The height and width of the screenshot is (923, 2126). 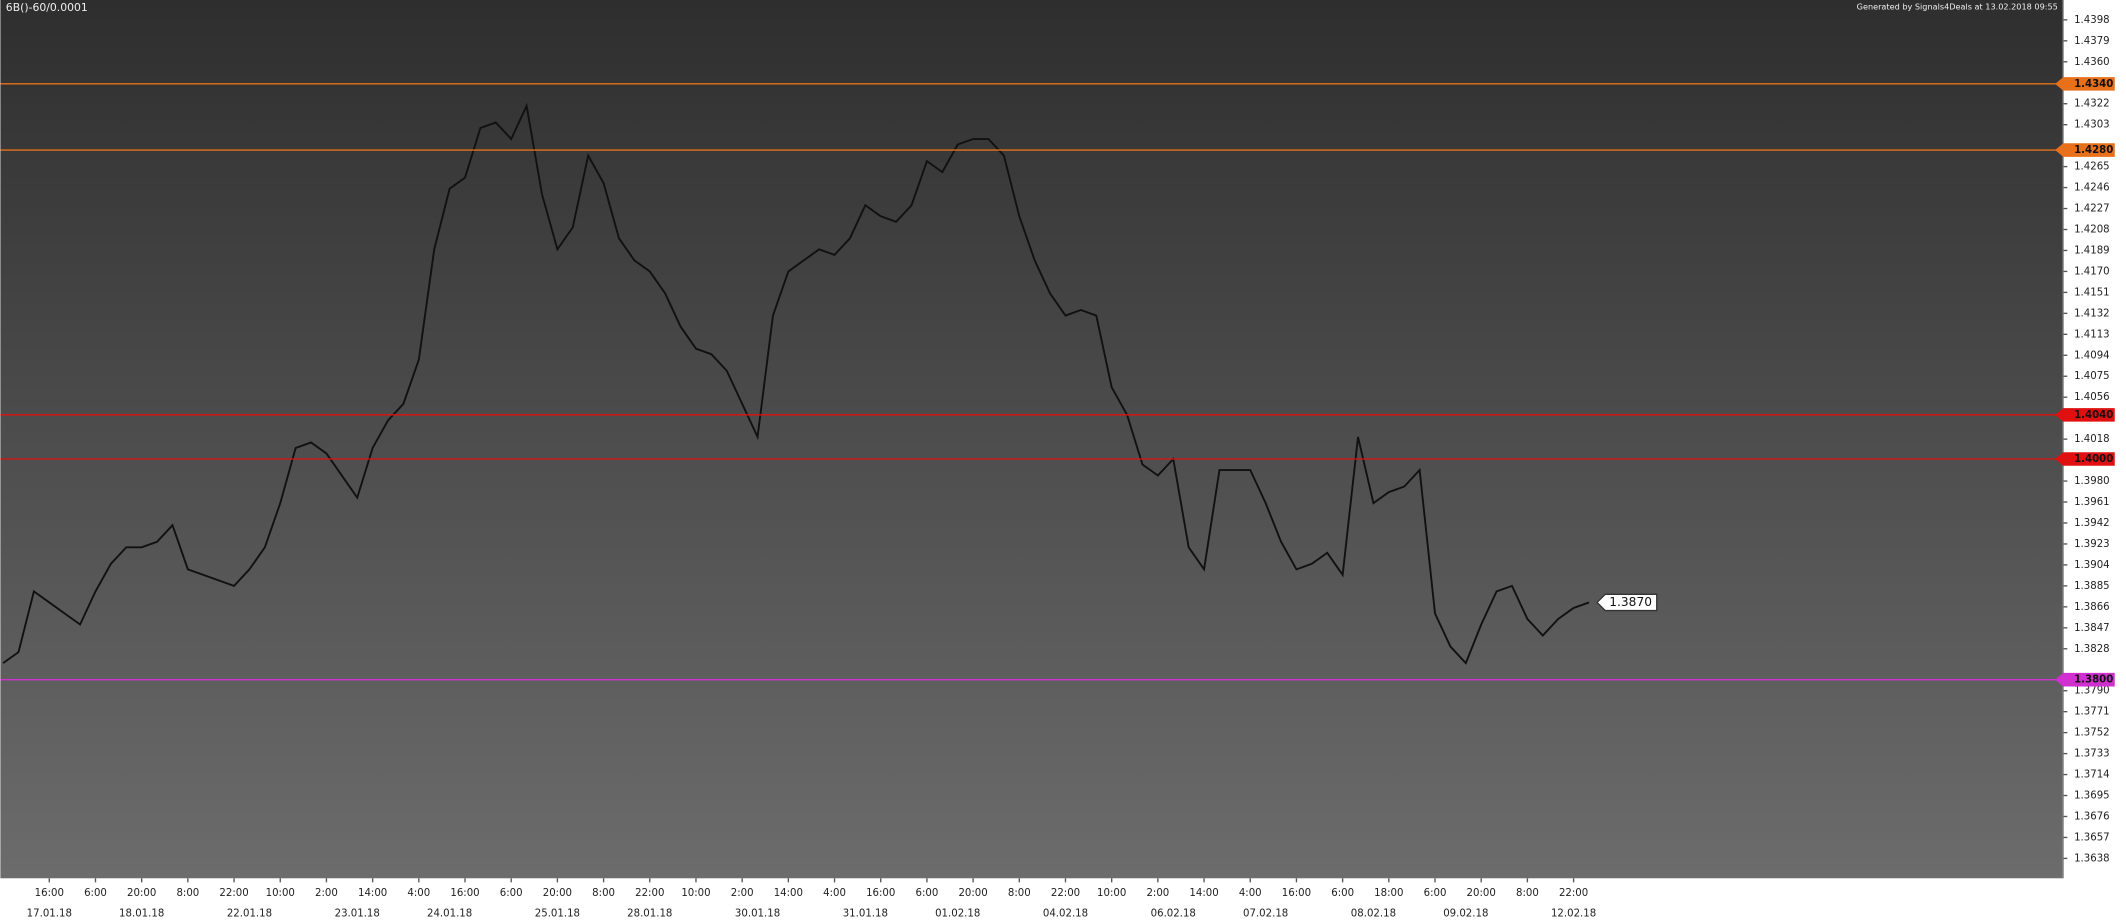 I want to click on y-tick-label: 1.4018, so click(x=2092, y=439).